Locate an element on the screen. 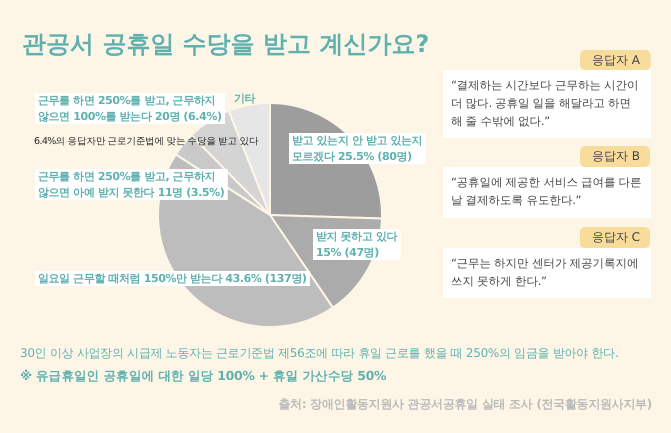  chart-title: 관공서 공휴일 수당을 받고 계신가요? is located at coordinates (226, 44).